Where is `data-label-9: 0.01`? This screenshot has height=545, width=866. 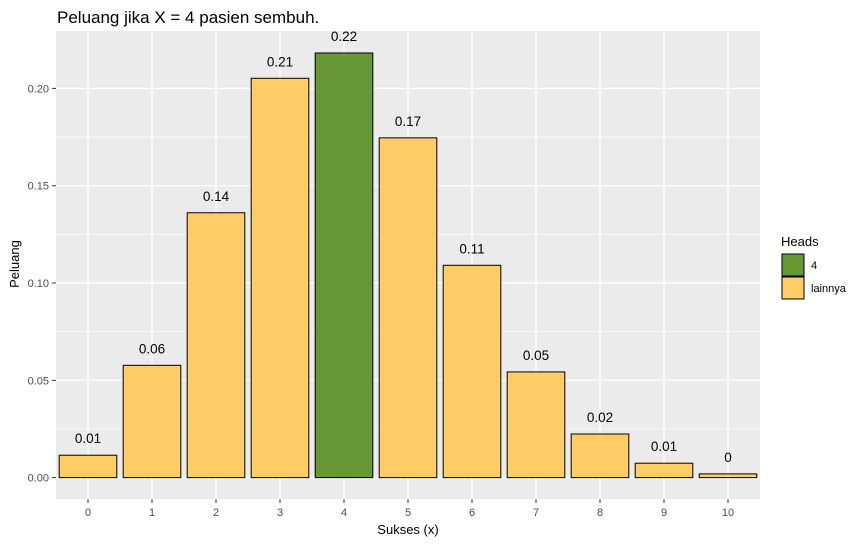 data-label-9: 0.01 is located at coordinates (664, 446).